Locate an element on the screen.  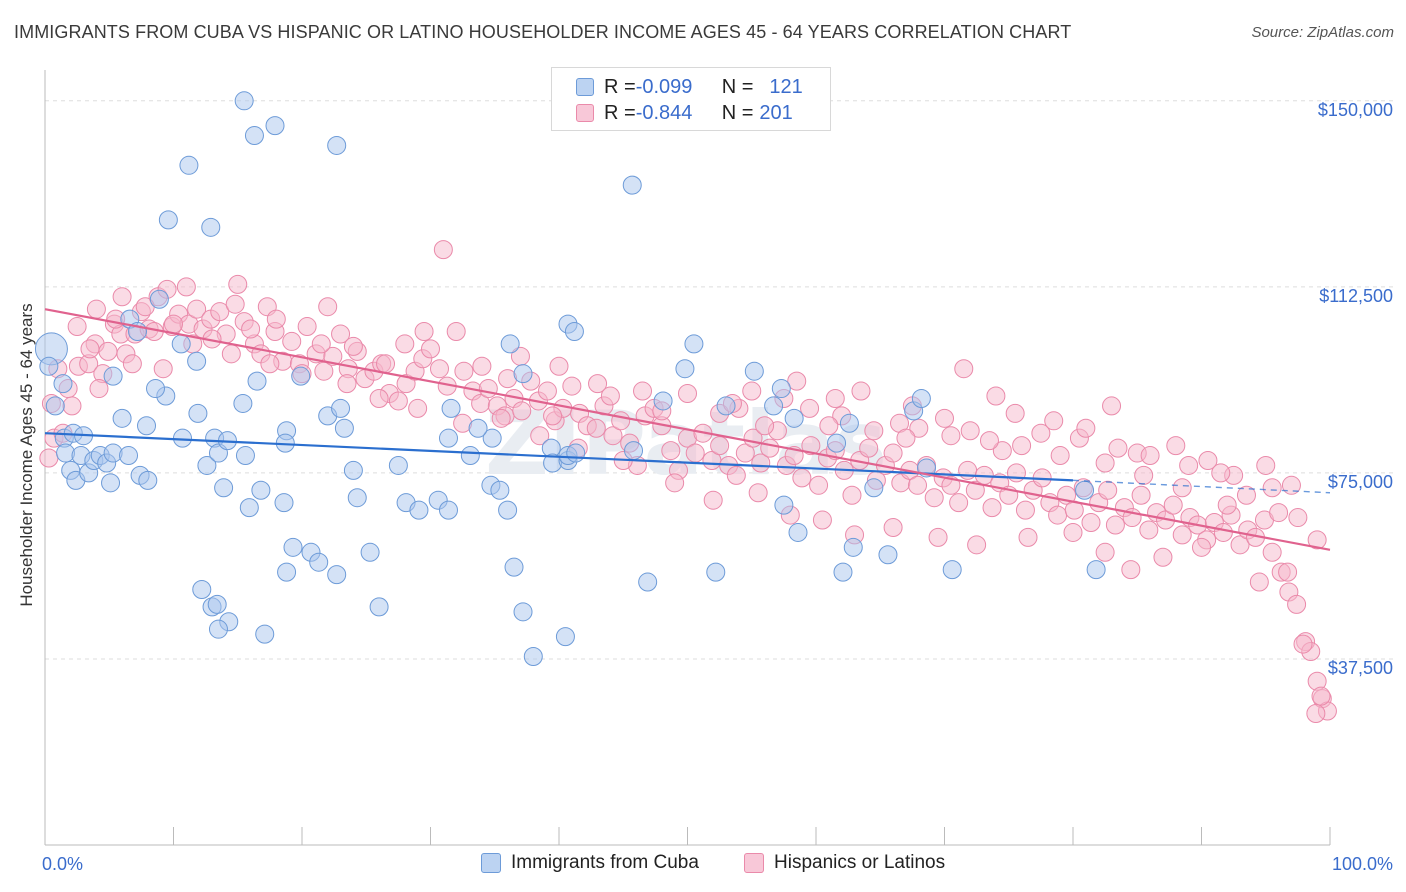
legend-item-hispanic: Hispanics or Latinos is located at coordinates (844, 863).